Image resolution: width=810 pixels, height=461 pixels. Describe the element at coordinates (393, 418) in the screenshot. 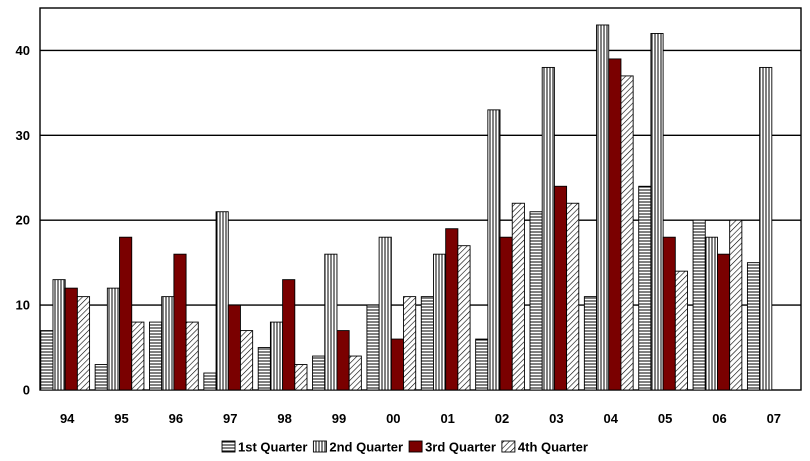

I see `x-tick-label: 00` at that location.